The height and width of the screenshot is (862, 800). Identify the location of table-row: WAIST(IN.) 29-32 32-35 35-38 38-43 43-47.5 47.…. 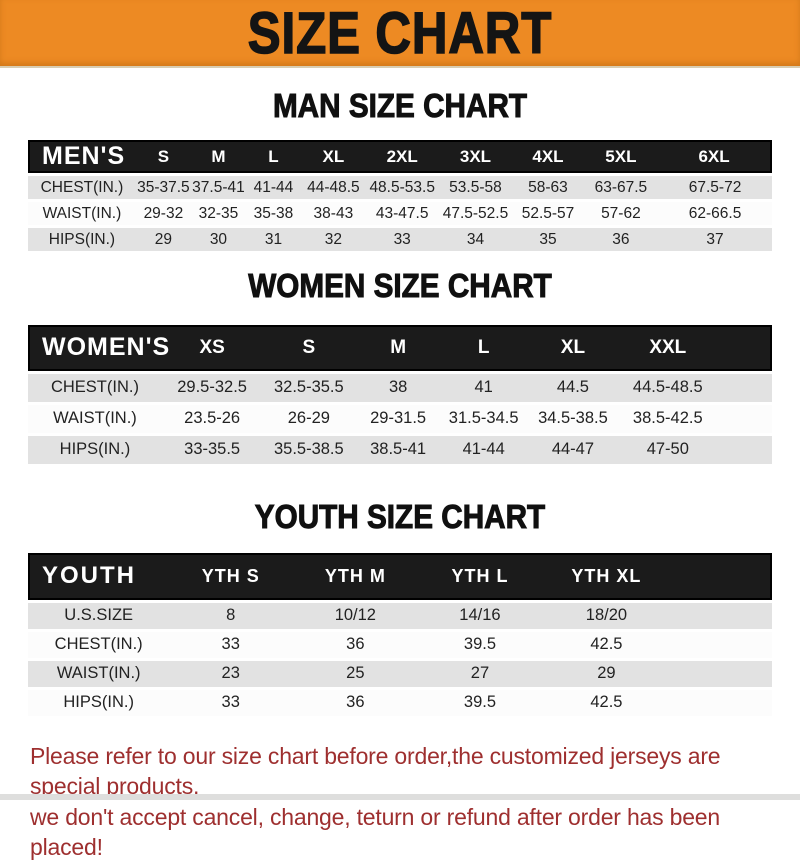
(400, 214).